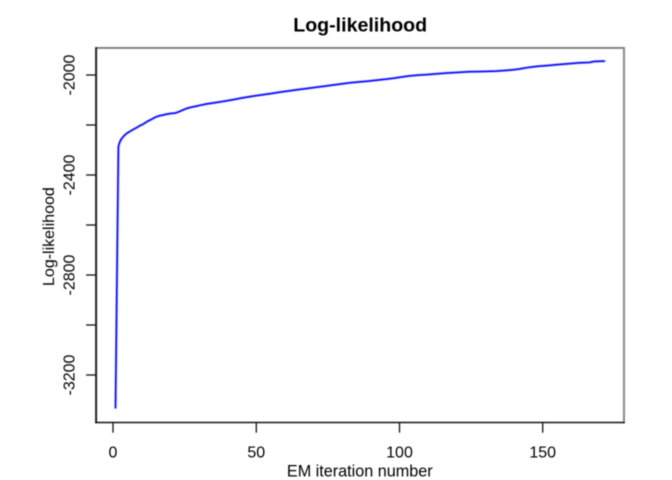 This screenshot has height=480, width=672. What do you see at coordinates (542, 453) in the screenshot?
I see `svg-text: 150` at bounding box center [542, 453].